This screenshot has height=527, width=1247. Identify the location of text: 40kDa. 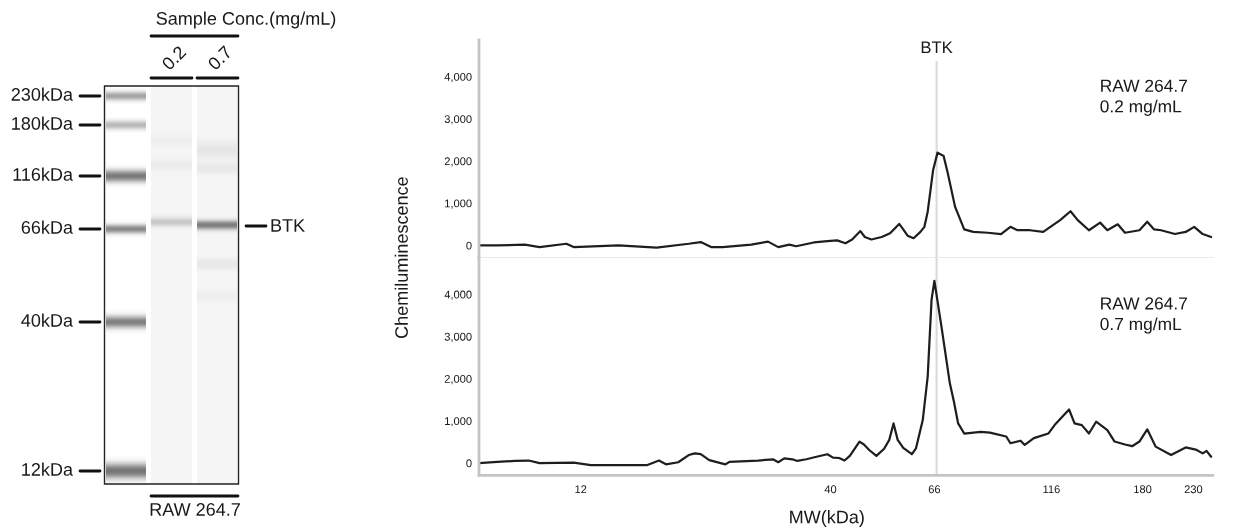
(47, 320).